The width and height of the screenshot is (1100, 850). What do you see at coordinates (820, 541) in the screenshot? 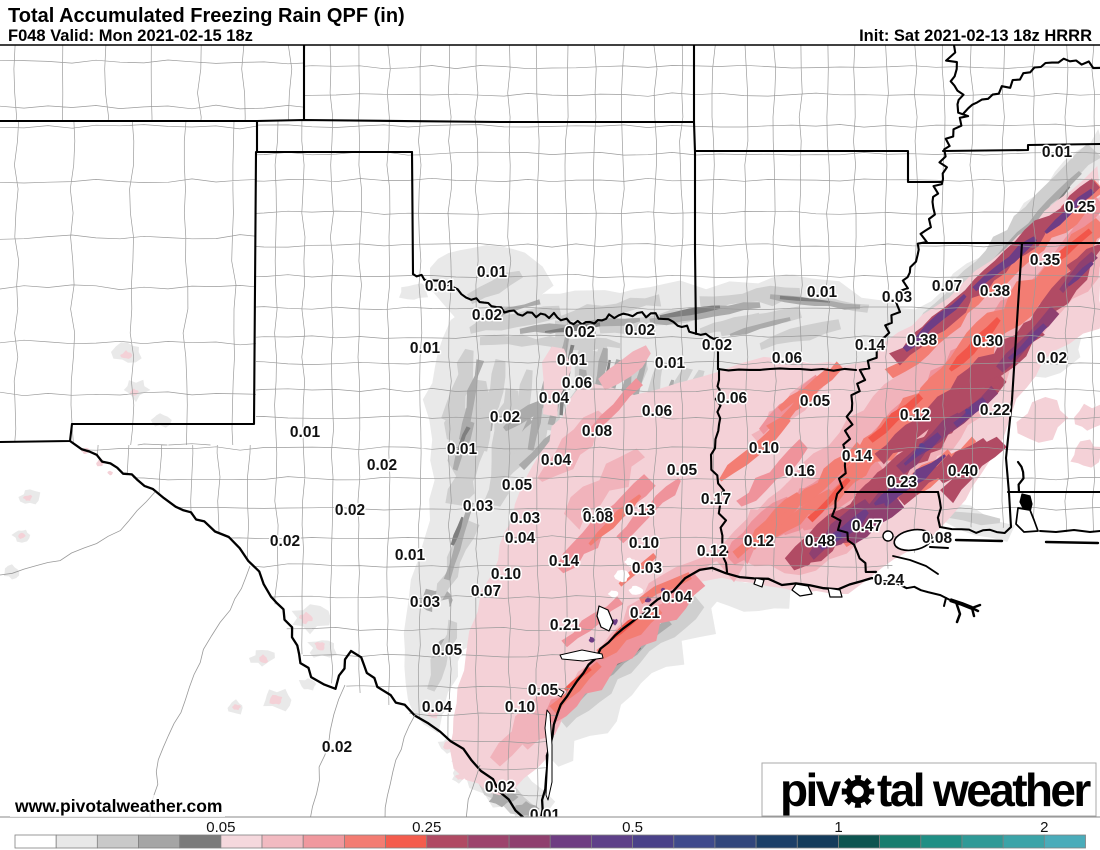
I see `svg-text: 0.48` at bounding box center [820, 541].